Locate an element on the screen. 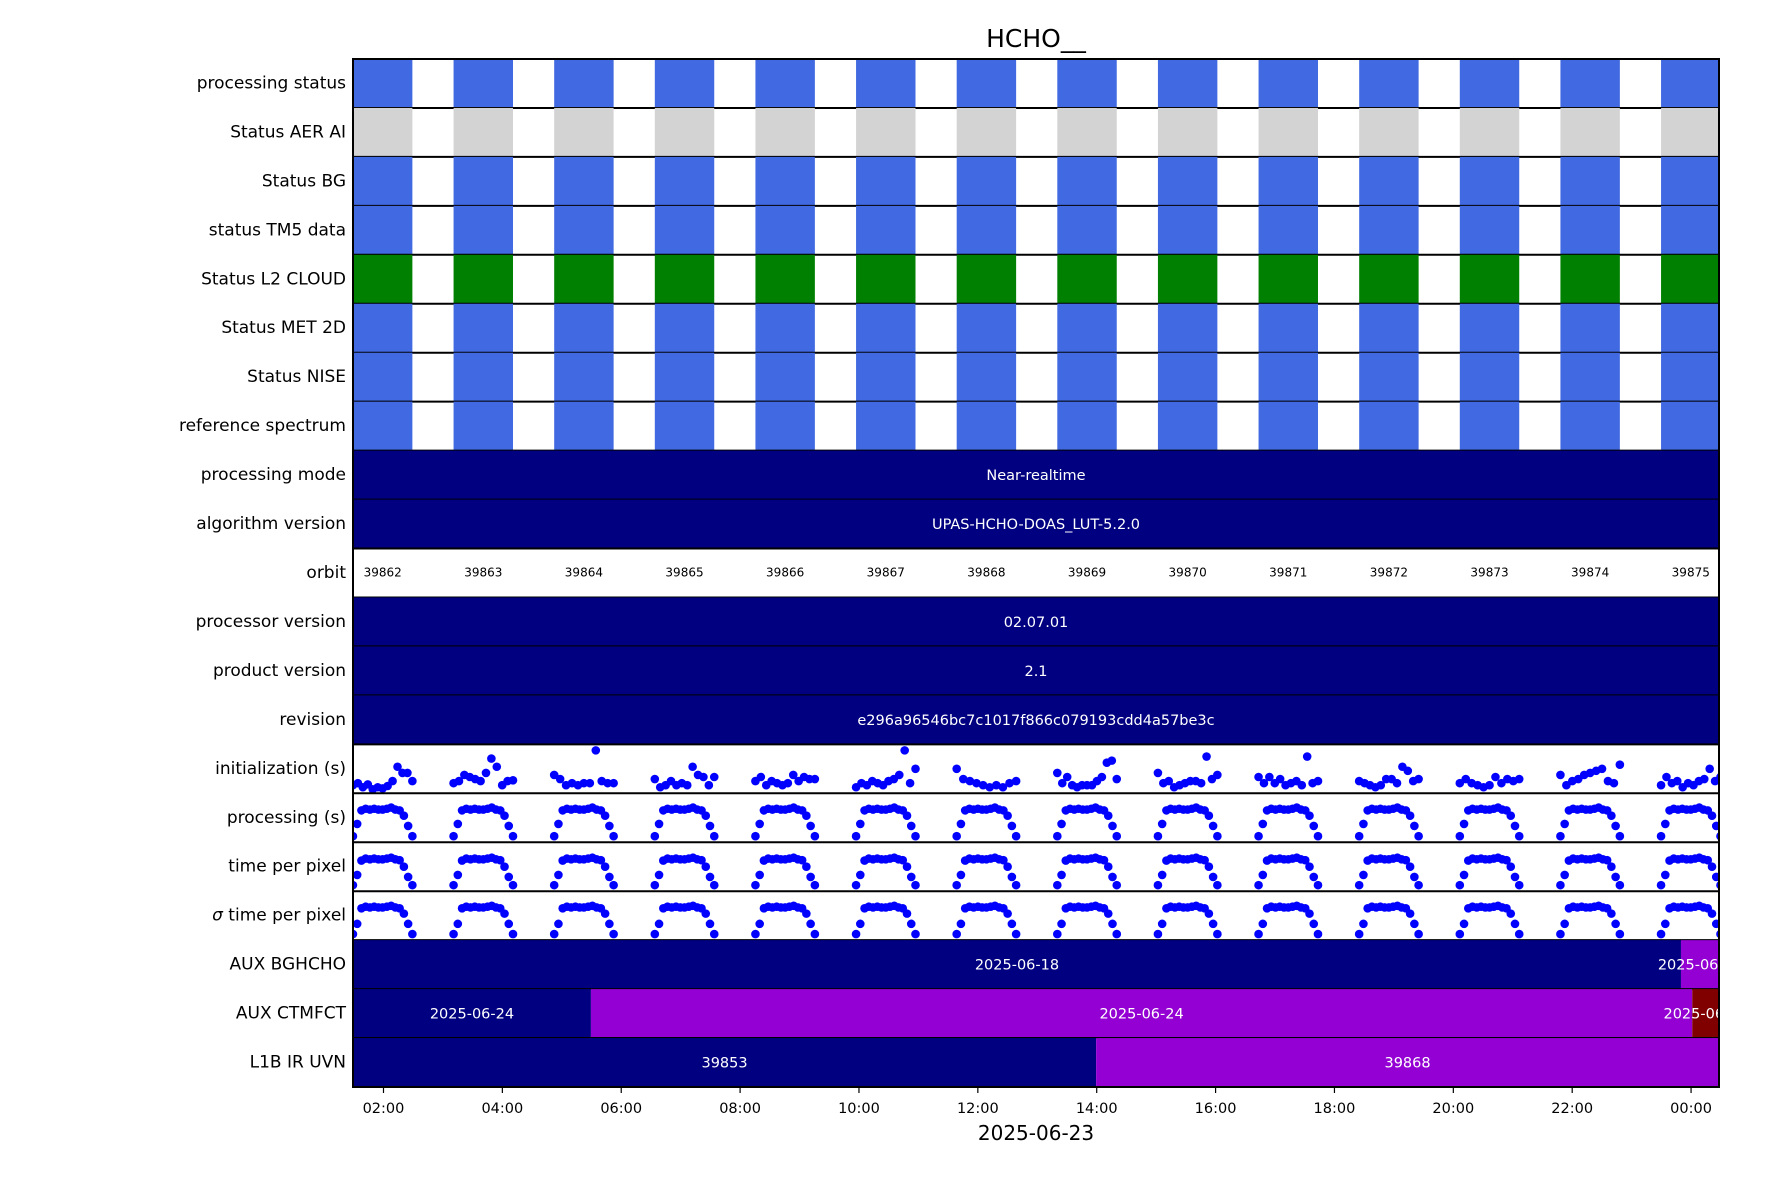  row-label: orbit is located at coordinates (326, 573).